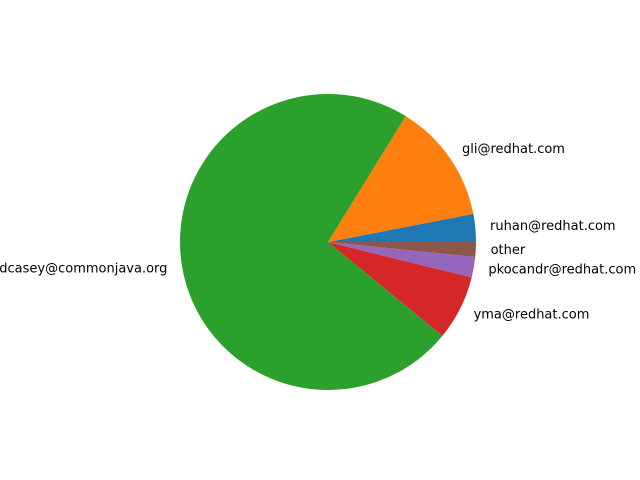  Describe the element at coordinates (532, 314) in the screenshot. I see `pie-slice-label: yma@redhat.com` at that location.